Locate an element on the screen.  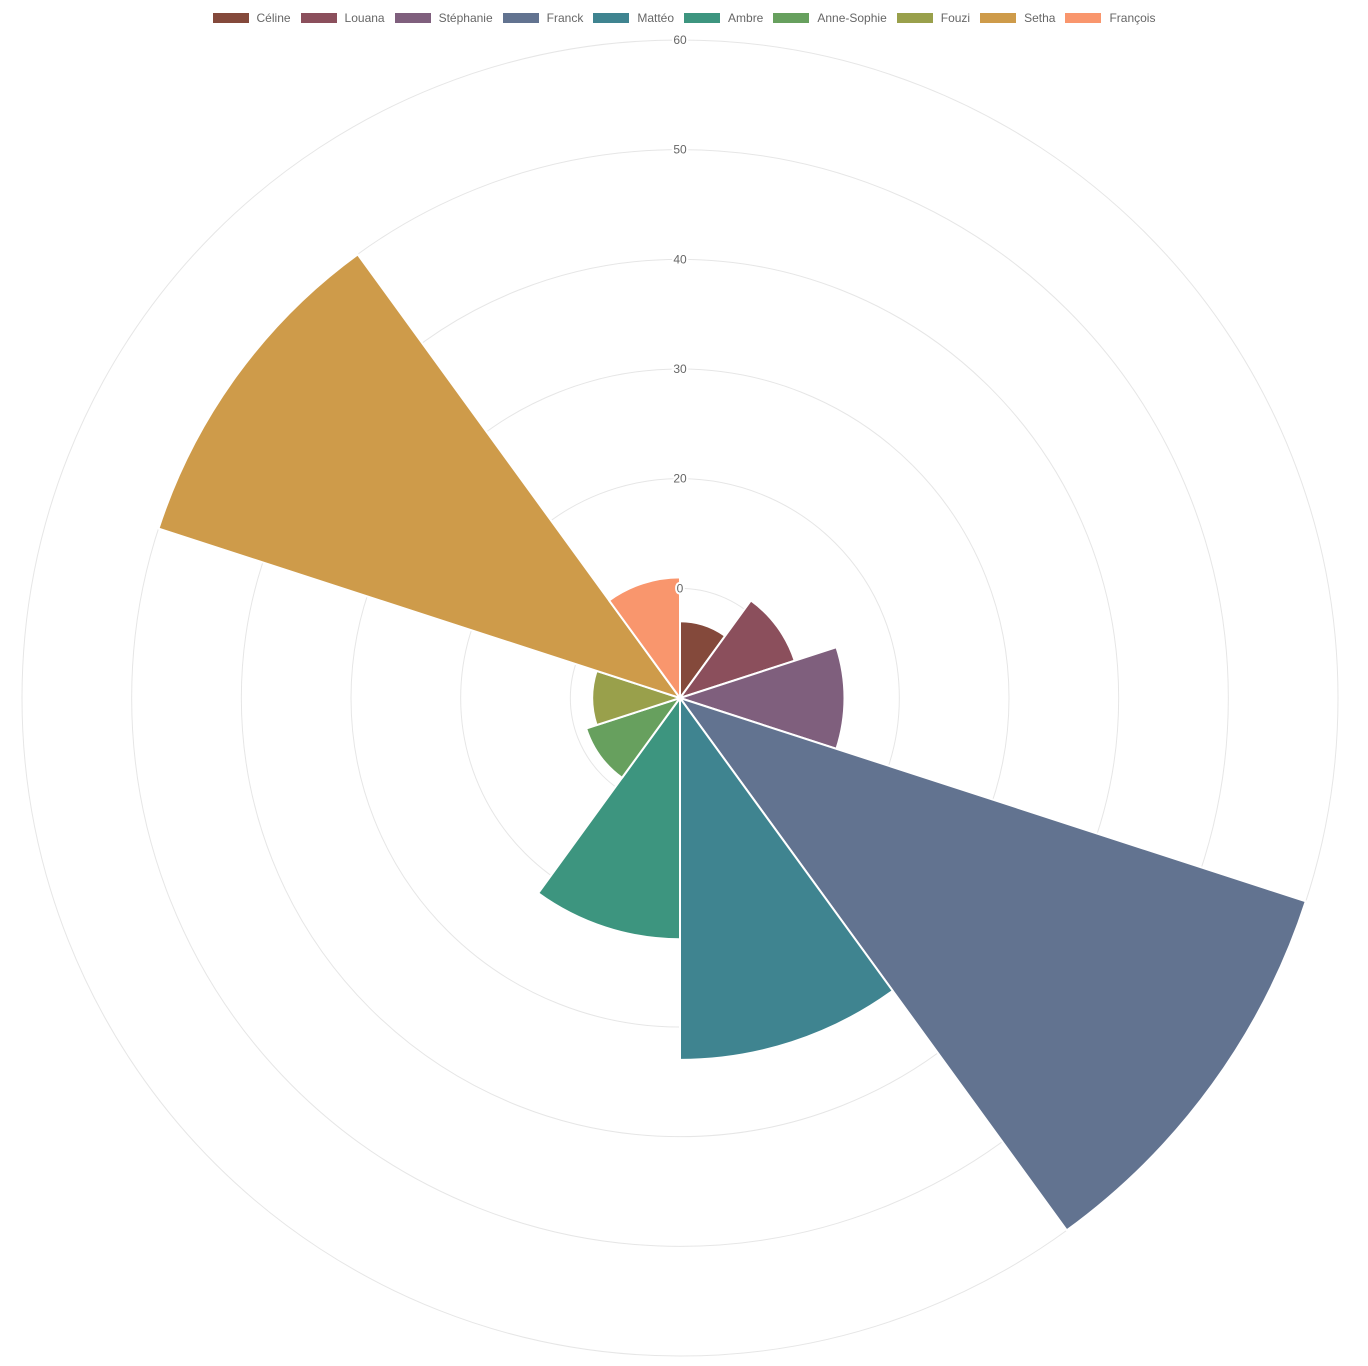
legend-item: Setha is located at coordinates (1017, 18).